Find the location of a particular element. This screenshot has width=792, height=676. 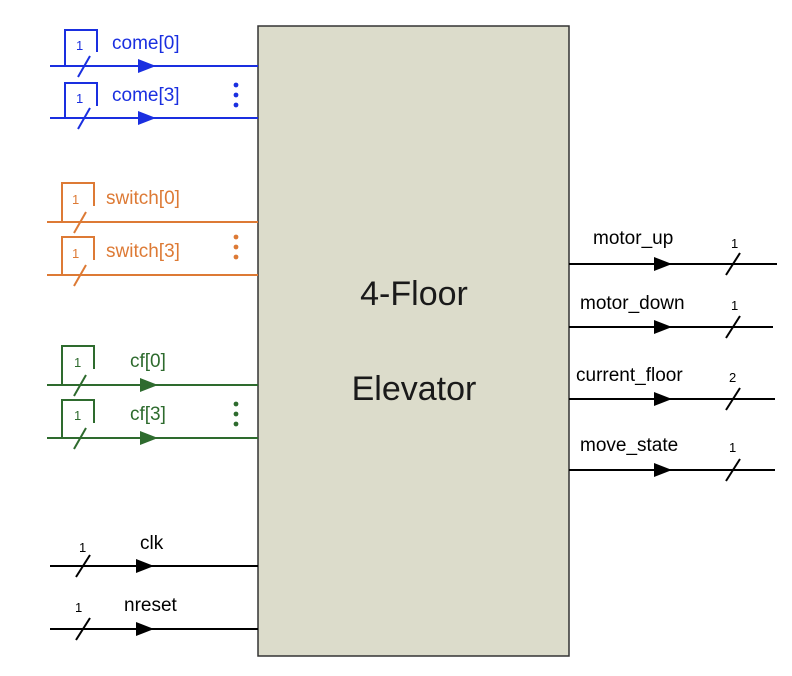

cf3-width: 1 is located at coordinates (77, 415).